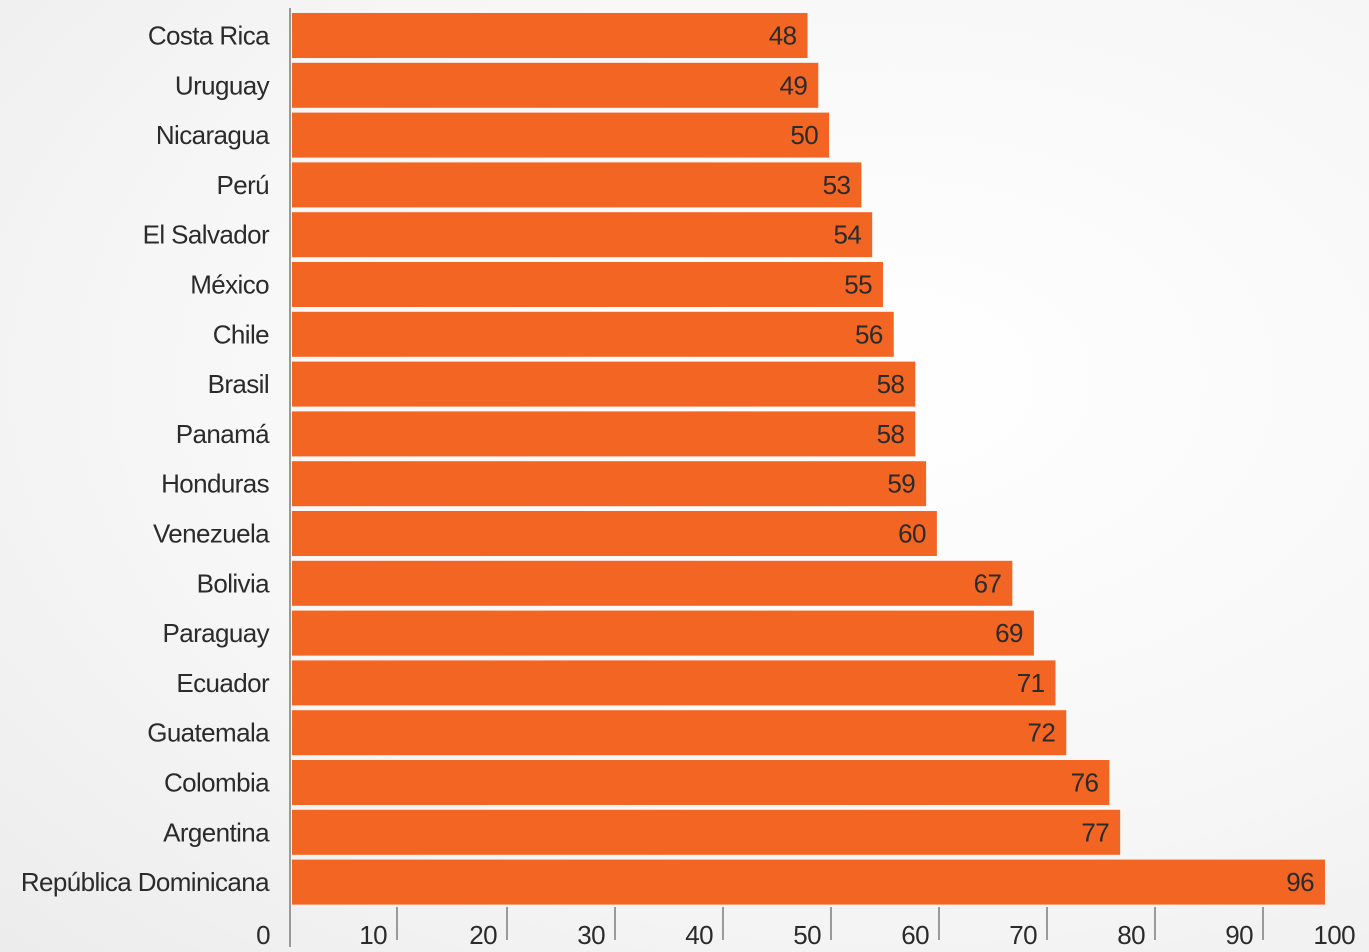 Image resolution: width=1369 pixels, height=952 pixels. Describe the element at coordinates (858, 285) in the screenshot. I see `data-label-mexico: 55` at that location.